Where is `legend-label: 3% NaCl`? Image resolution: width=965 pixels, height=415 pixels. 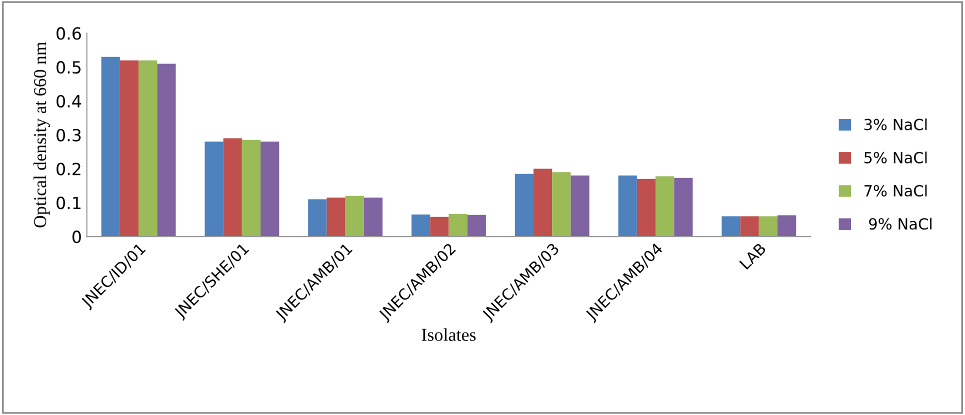 legend-label: 3% NaCl is located at coordinates (895, 124).